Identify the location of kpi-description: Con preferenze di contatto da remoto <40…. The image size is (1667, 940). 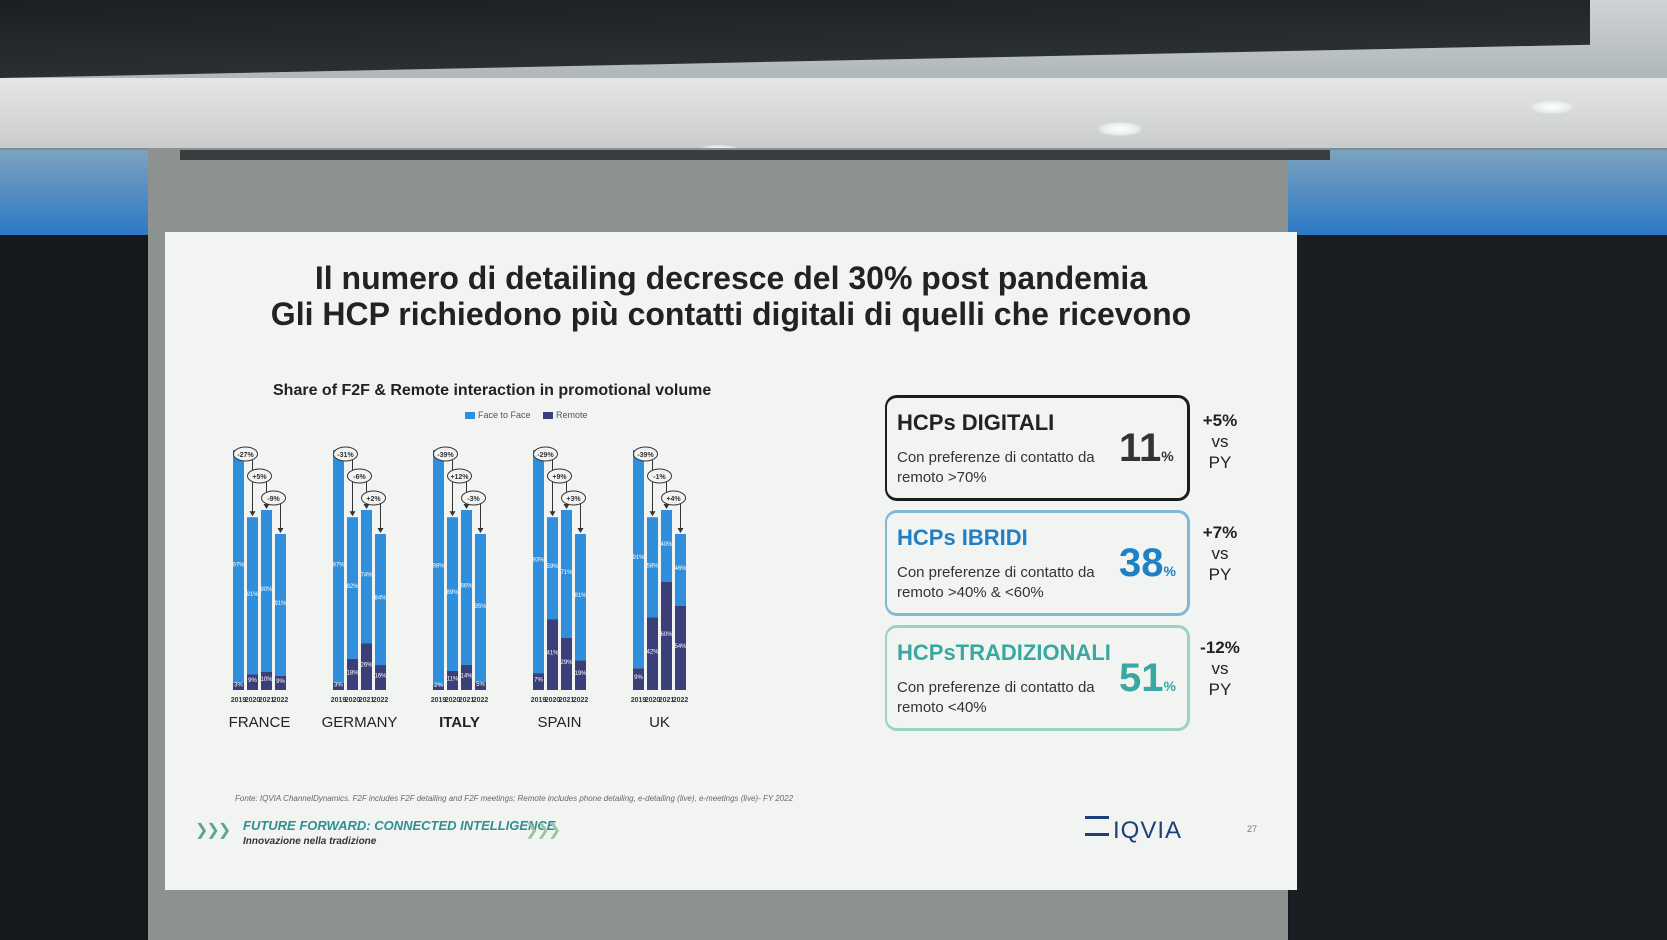
(996, 697).